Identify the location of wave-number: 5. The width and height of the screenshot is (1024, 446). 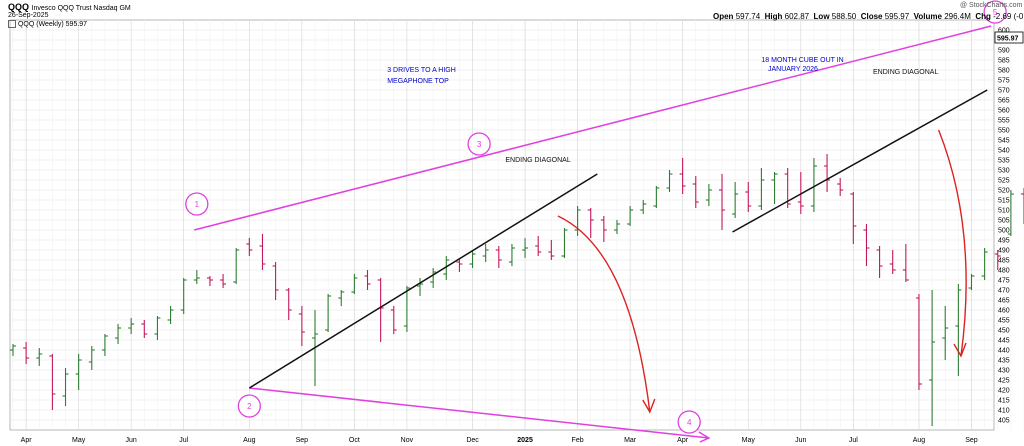
(995, 12).